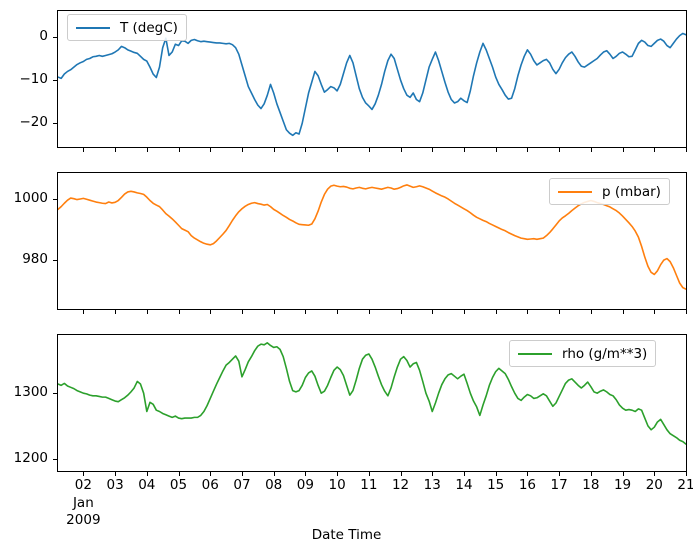  Describe the element at coordinates (30, 197) in the screenshot. I see `pressure-y-tick-label: 1000` at that location.